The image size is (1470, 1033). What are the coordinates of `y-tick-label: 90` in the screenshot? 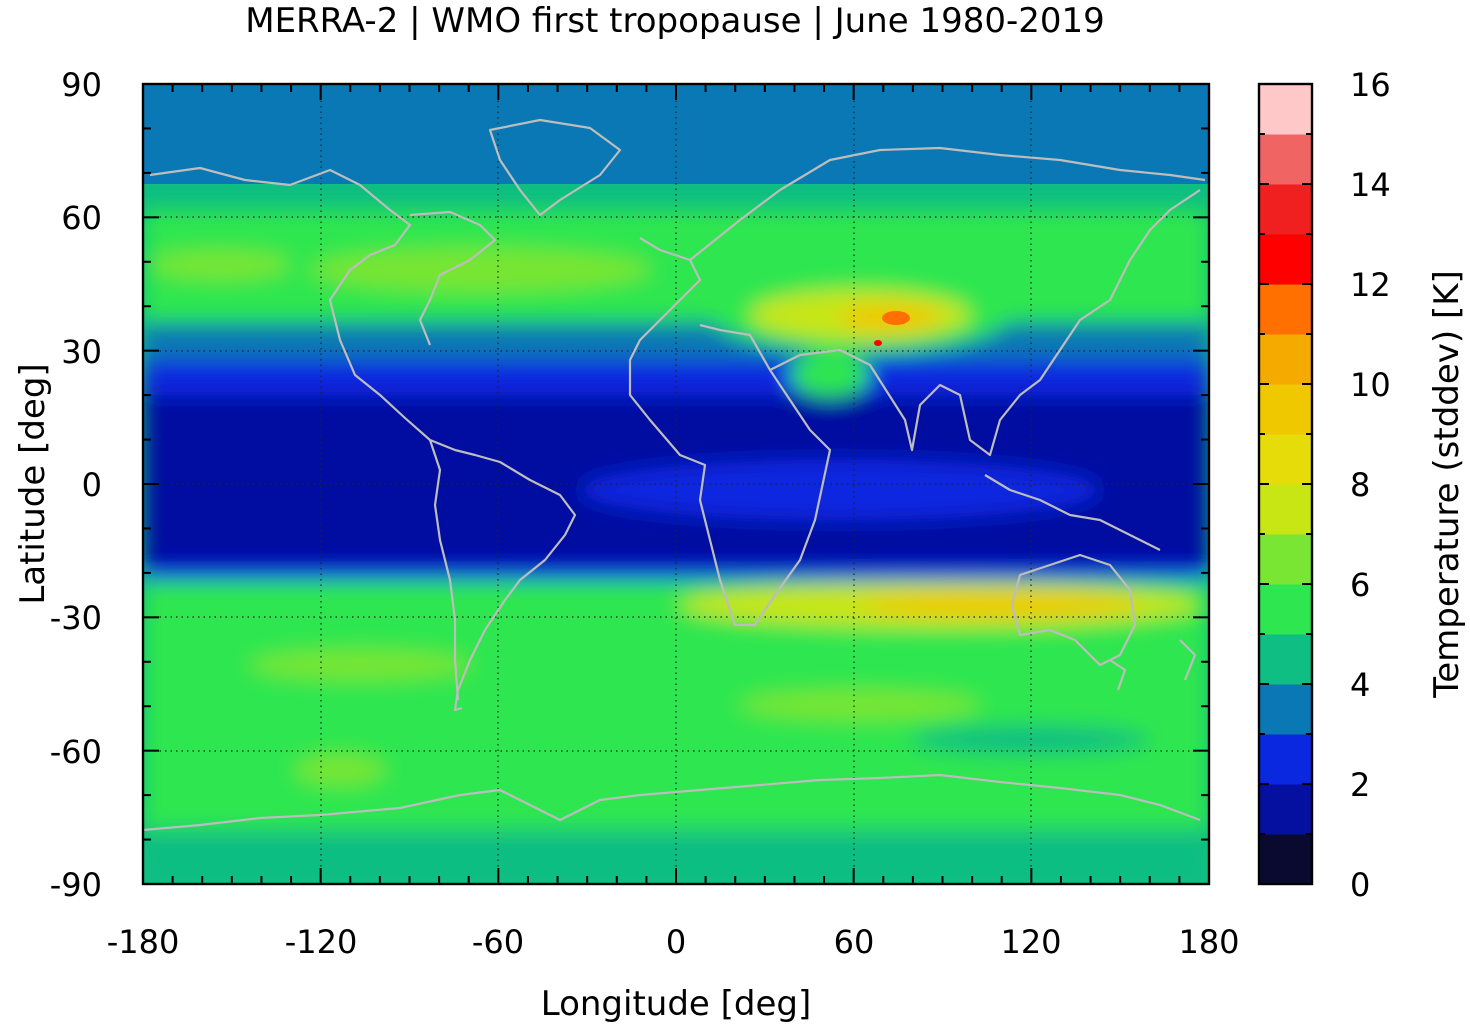 It's located at (81, 85).